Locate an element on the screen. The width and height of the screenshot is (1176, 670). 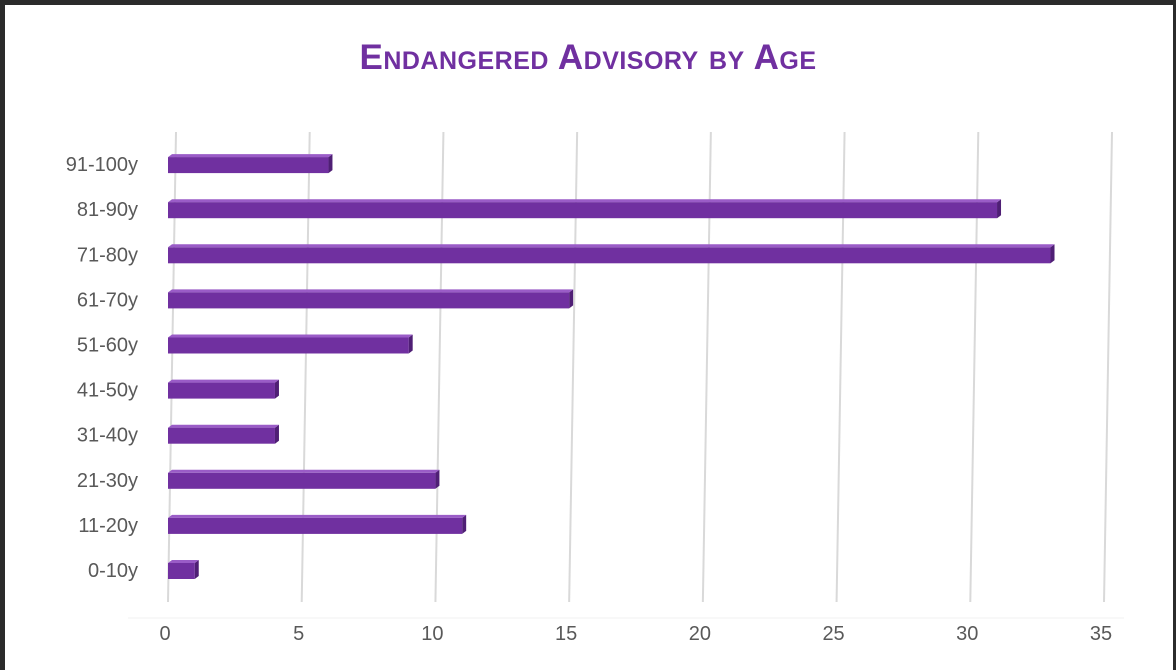
y-tick-label: 0-10y is located at coordinates (113, 571).